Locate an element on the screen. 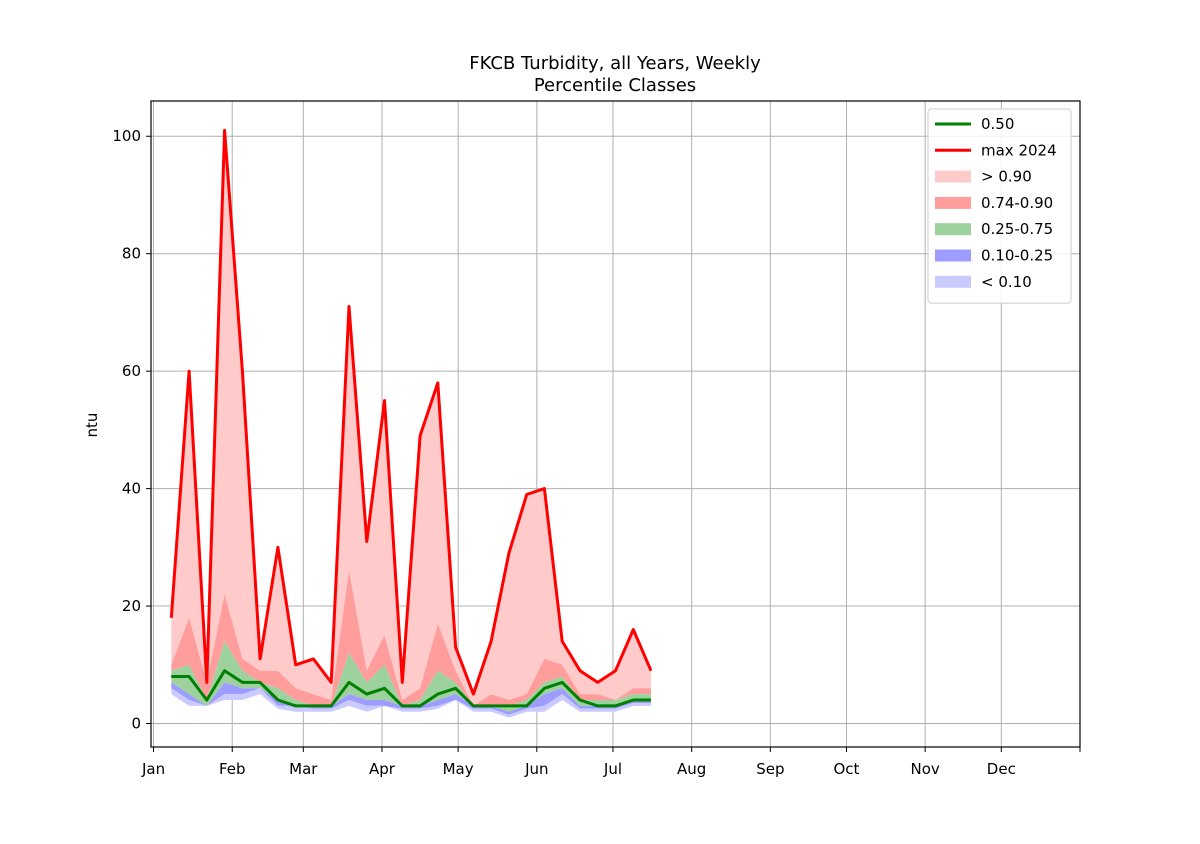 This screenshot has height=844, width=1200. x-tick-label-9: Oct is located at coordinates (847, 769).